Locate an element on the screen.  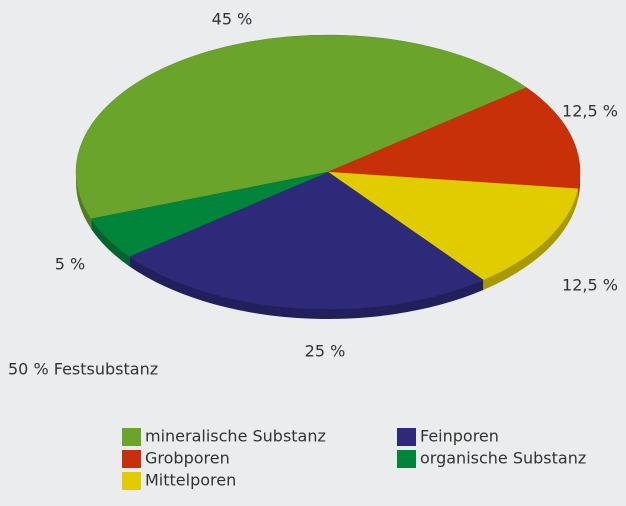
legend-label: organische Substanz is located at coordinates (503, 458).